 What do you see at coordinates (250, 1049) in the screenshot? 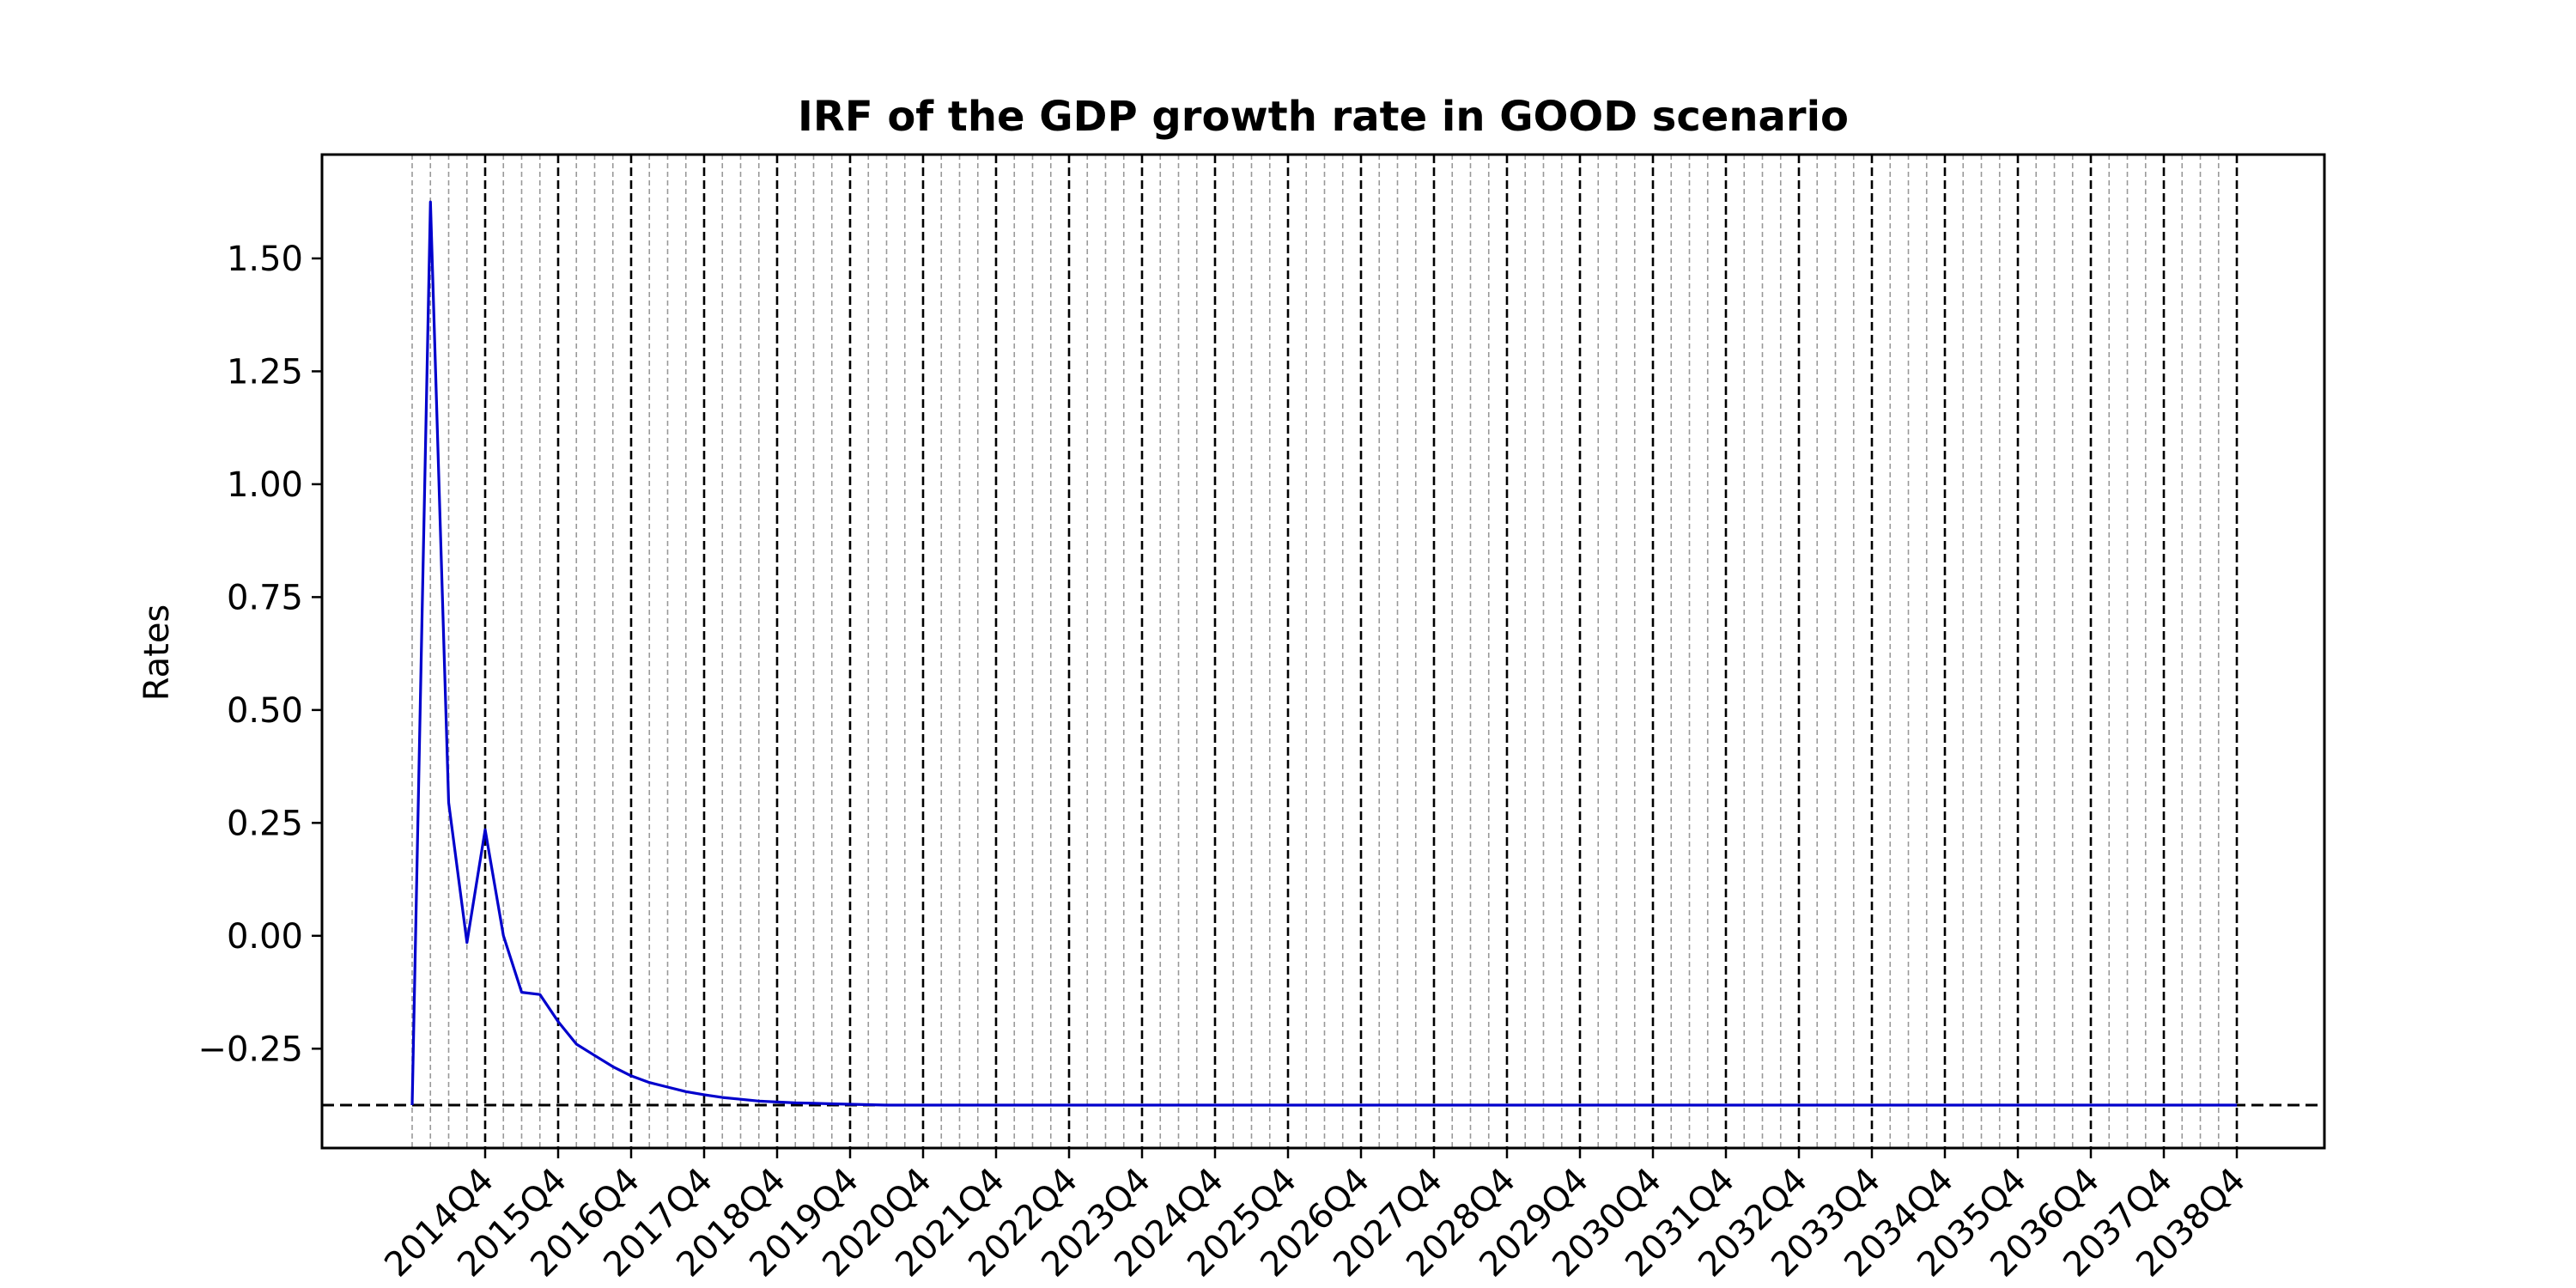
I see `y-tick-label: −0.25` at bounding box center [250, 1049].